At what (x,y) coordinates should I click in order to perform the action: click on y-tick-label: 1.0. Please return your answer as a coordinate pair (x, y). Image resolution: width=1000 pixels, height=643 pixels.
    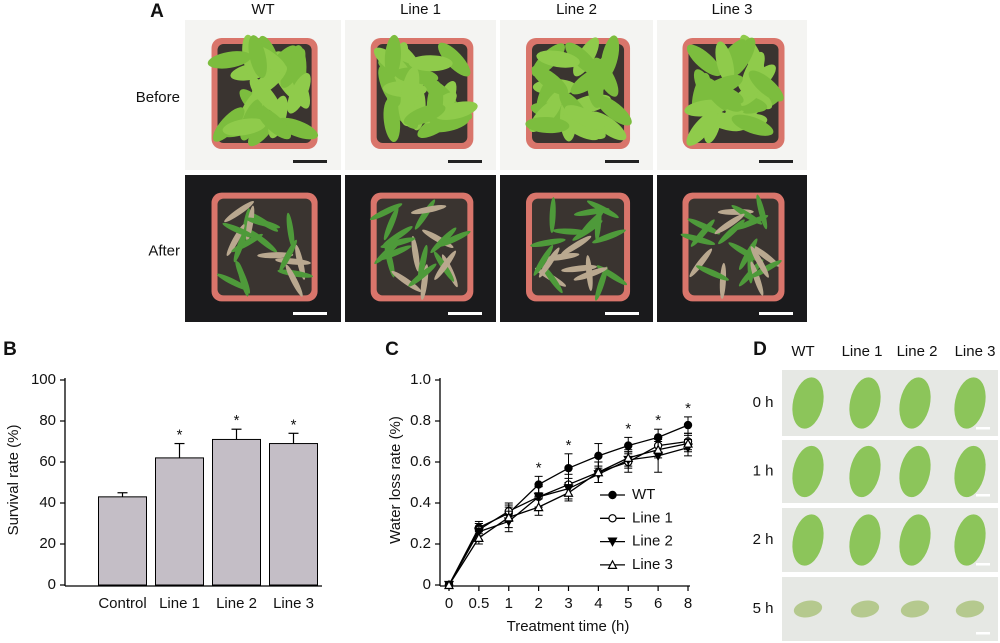
    Looking at the image, I should click on (420, 379).